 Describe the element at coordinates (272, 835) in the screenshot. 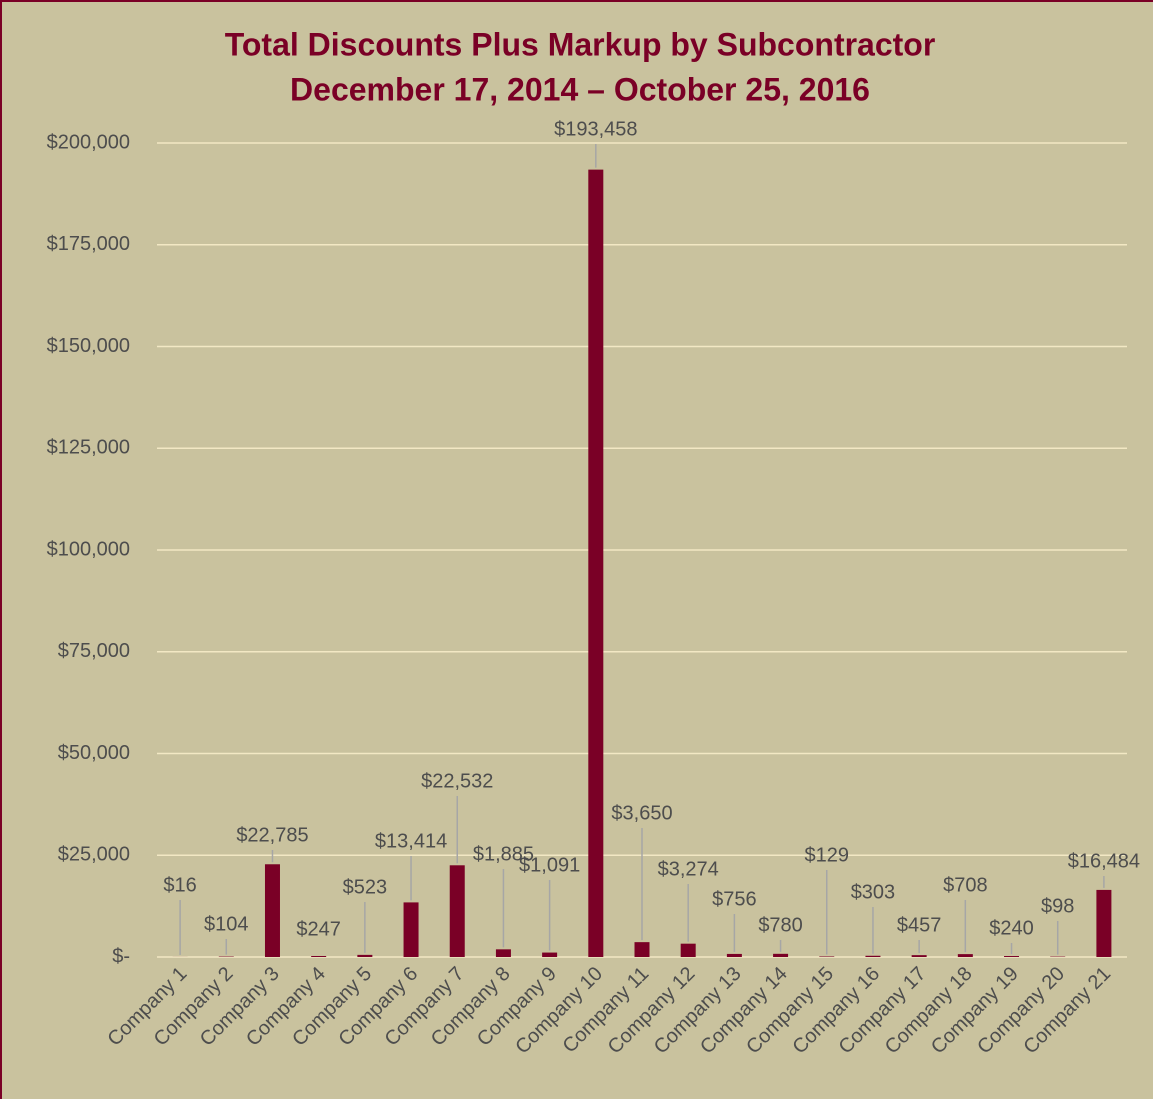

I see `data-label: $22,785` at that location.